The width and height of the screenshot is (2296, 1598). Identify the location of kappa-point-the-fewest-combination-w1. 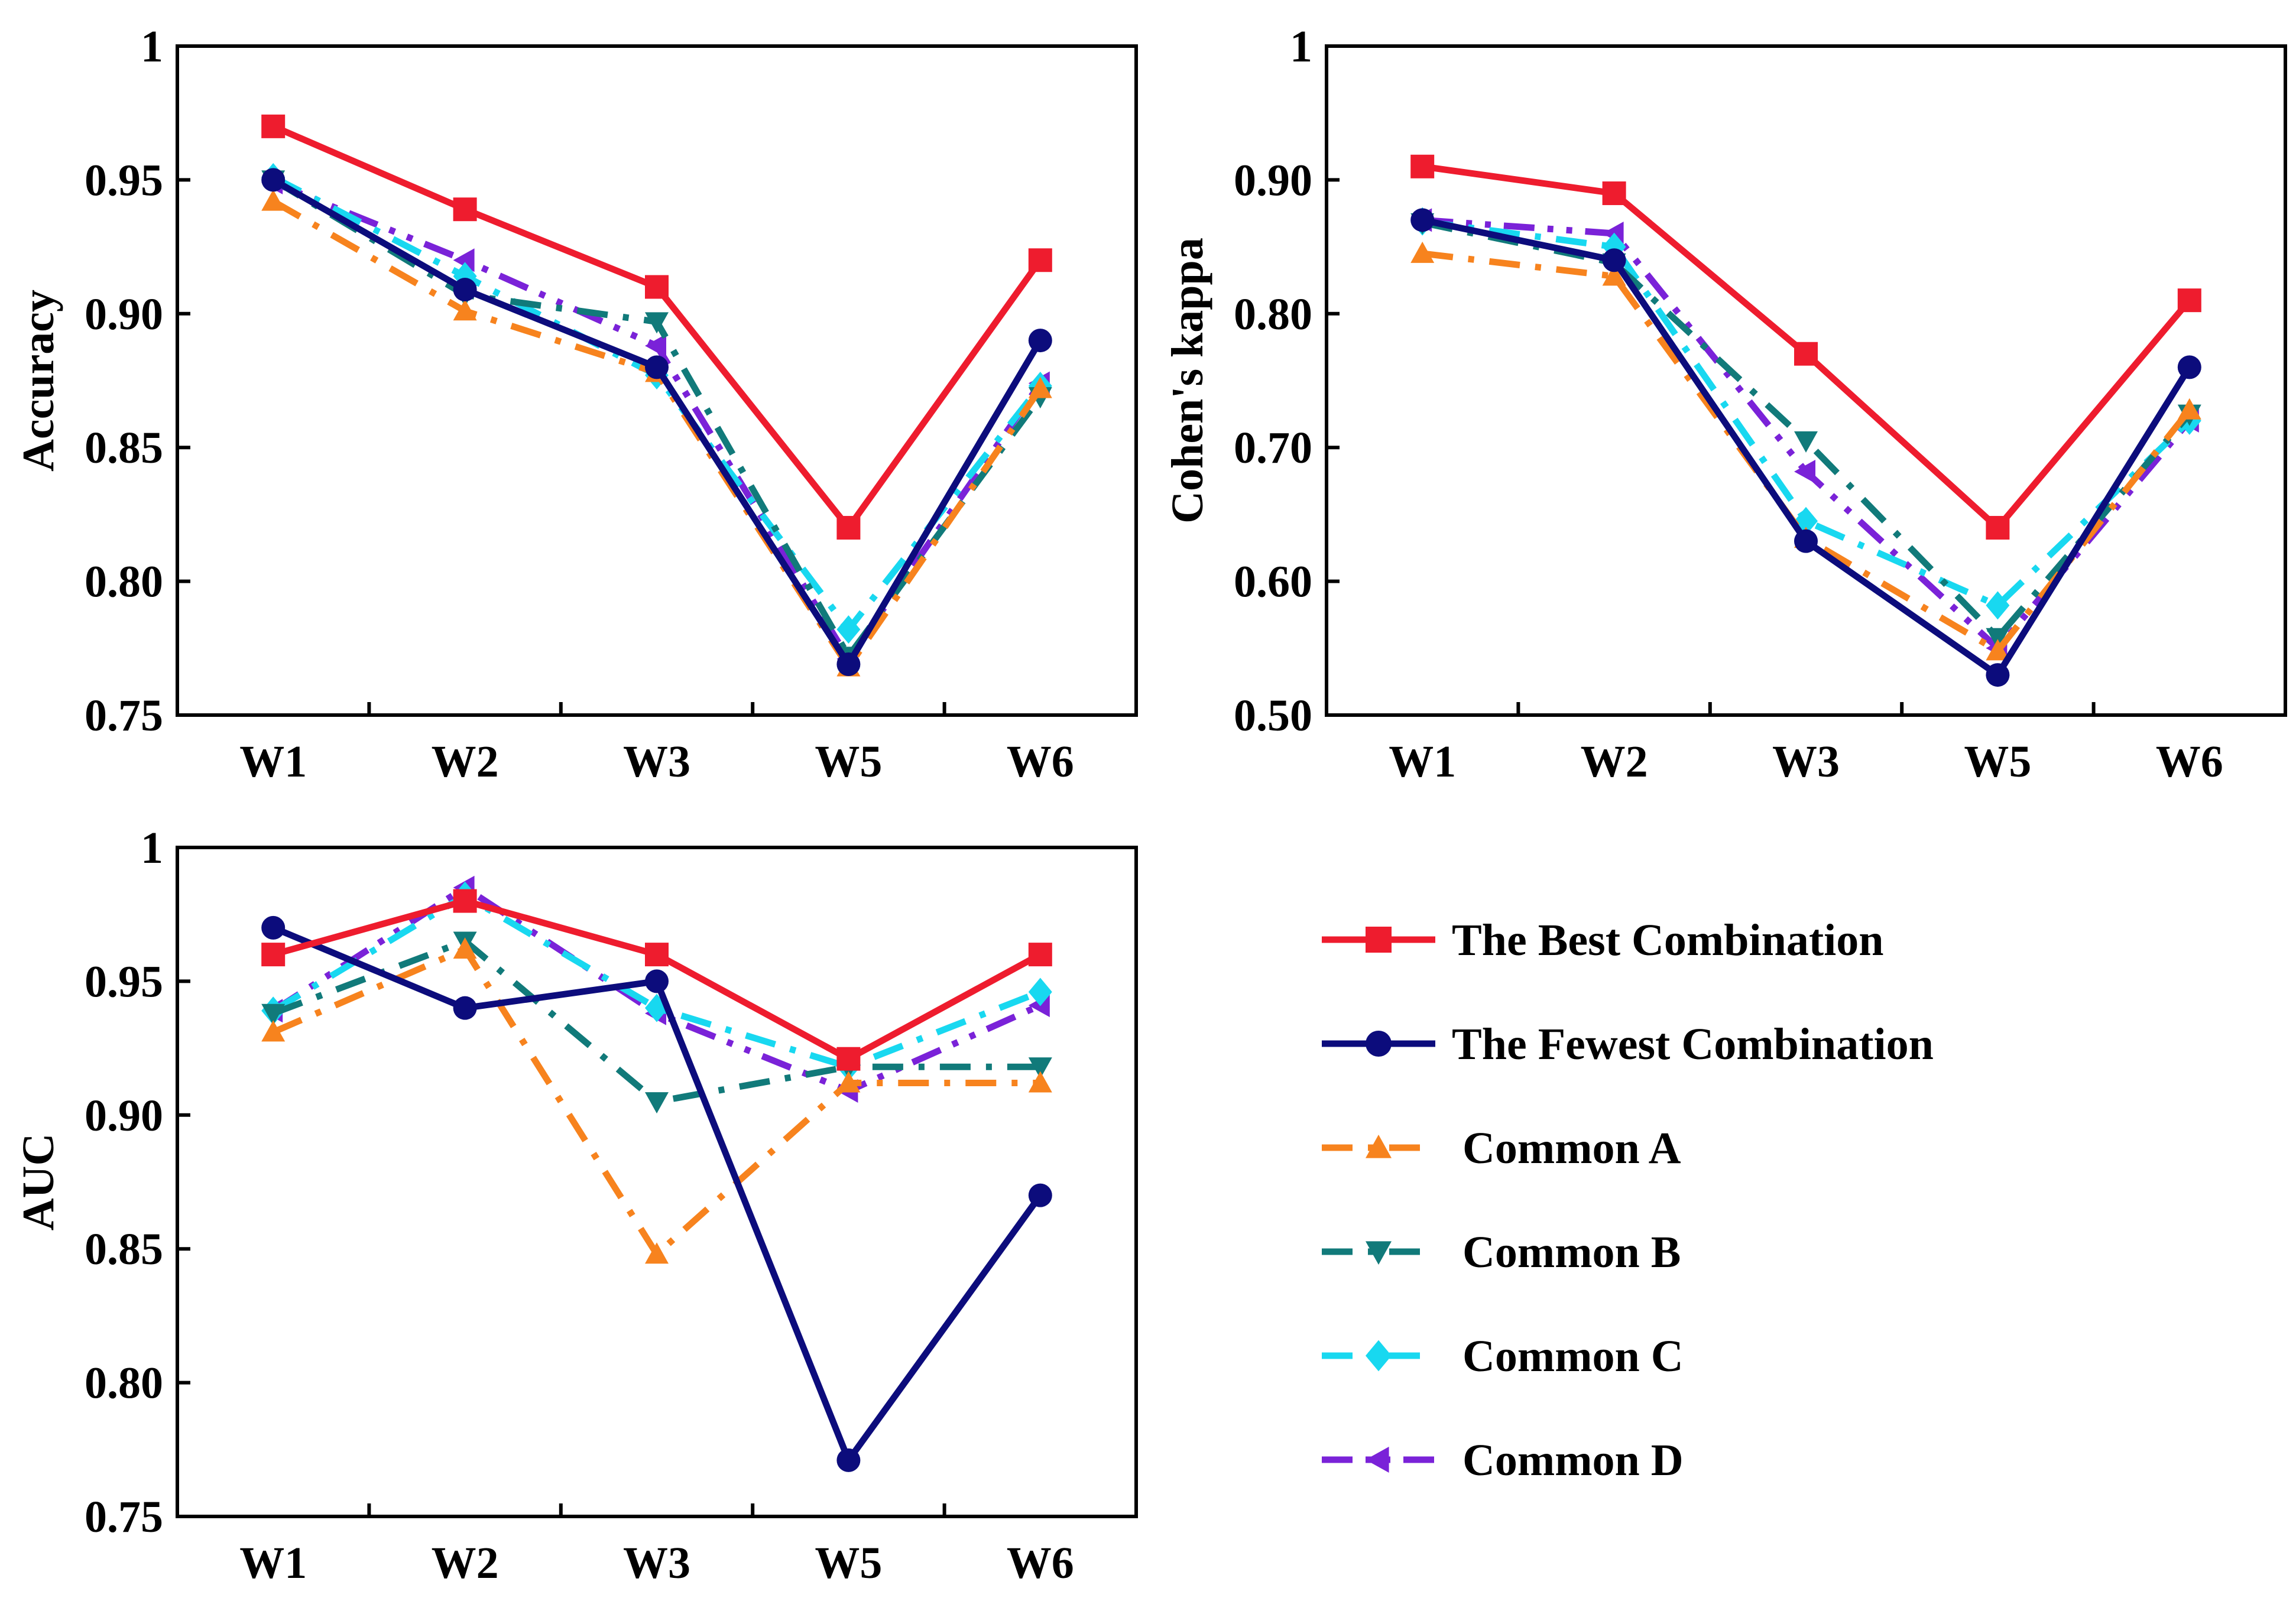
(1422, 220).